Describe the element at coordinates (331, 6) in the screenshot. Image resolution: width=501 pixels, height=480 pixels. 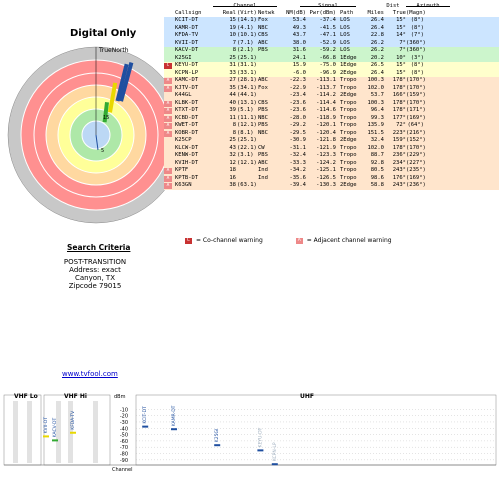
I see `table-group-header: Channel Signal Dist Azimuth` at that location.